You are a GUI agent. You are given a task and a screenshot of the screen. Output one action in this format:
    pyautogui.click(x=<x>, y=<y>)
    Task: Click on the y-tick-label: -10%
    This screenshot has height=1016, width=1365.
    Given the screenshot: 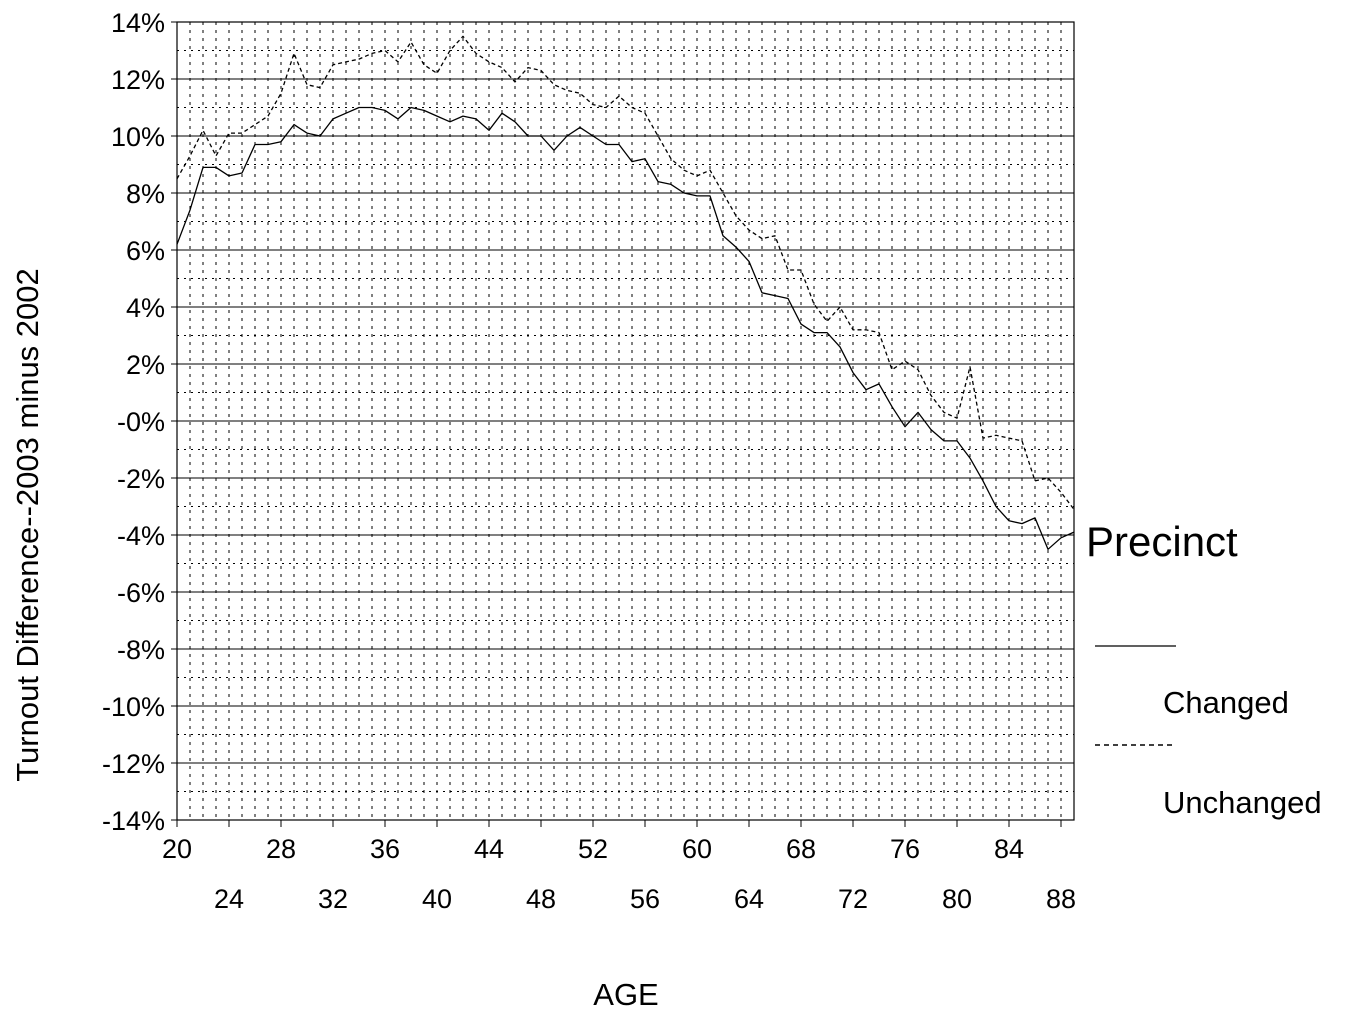 What is the action you would take?
    pyautogui.click(x=133, y=707)
    